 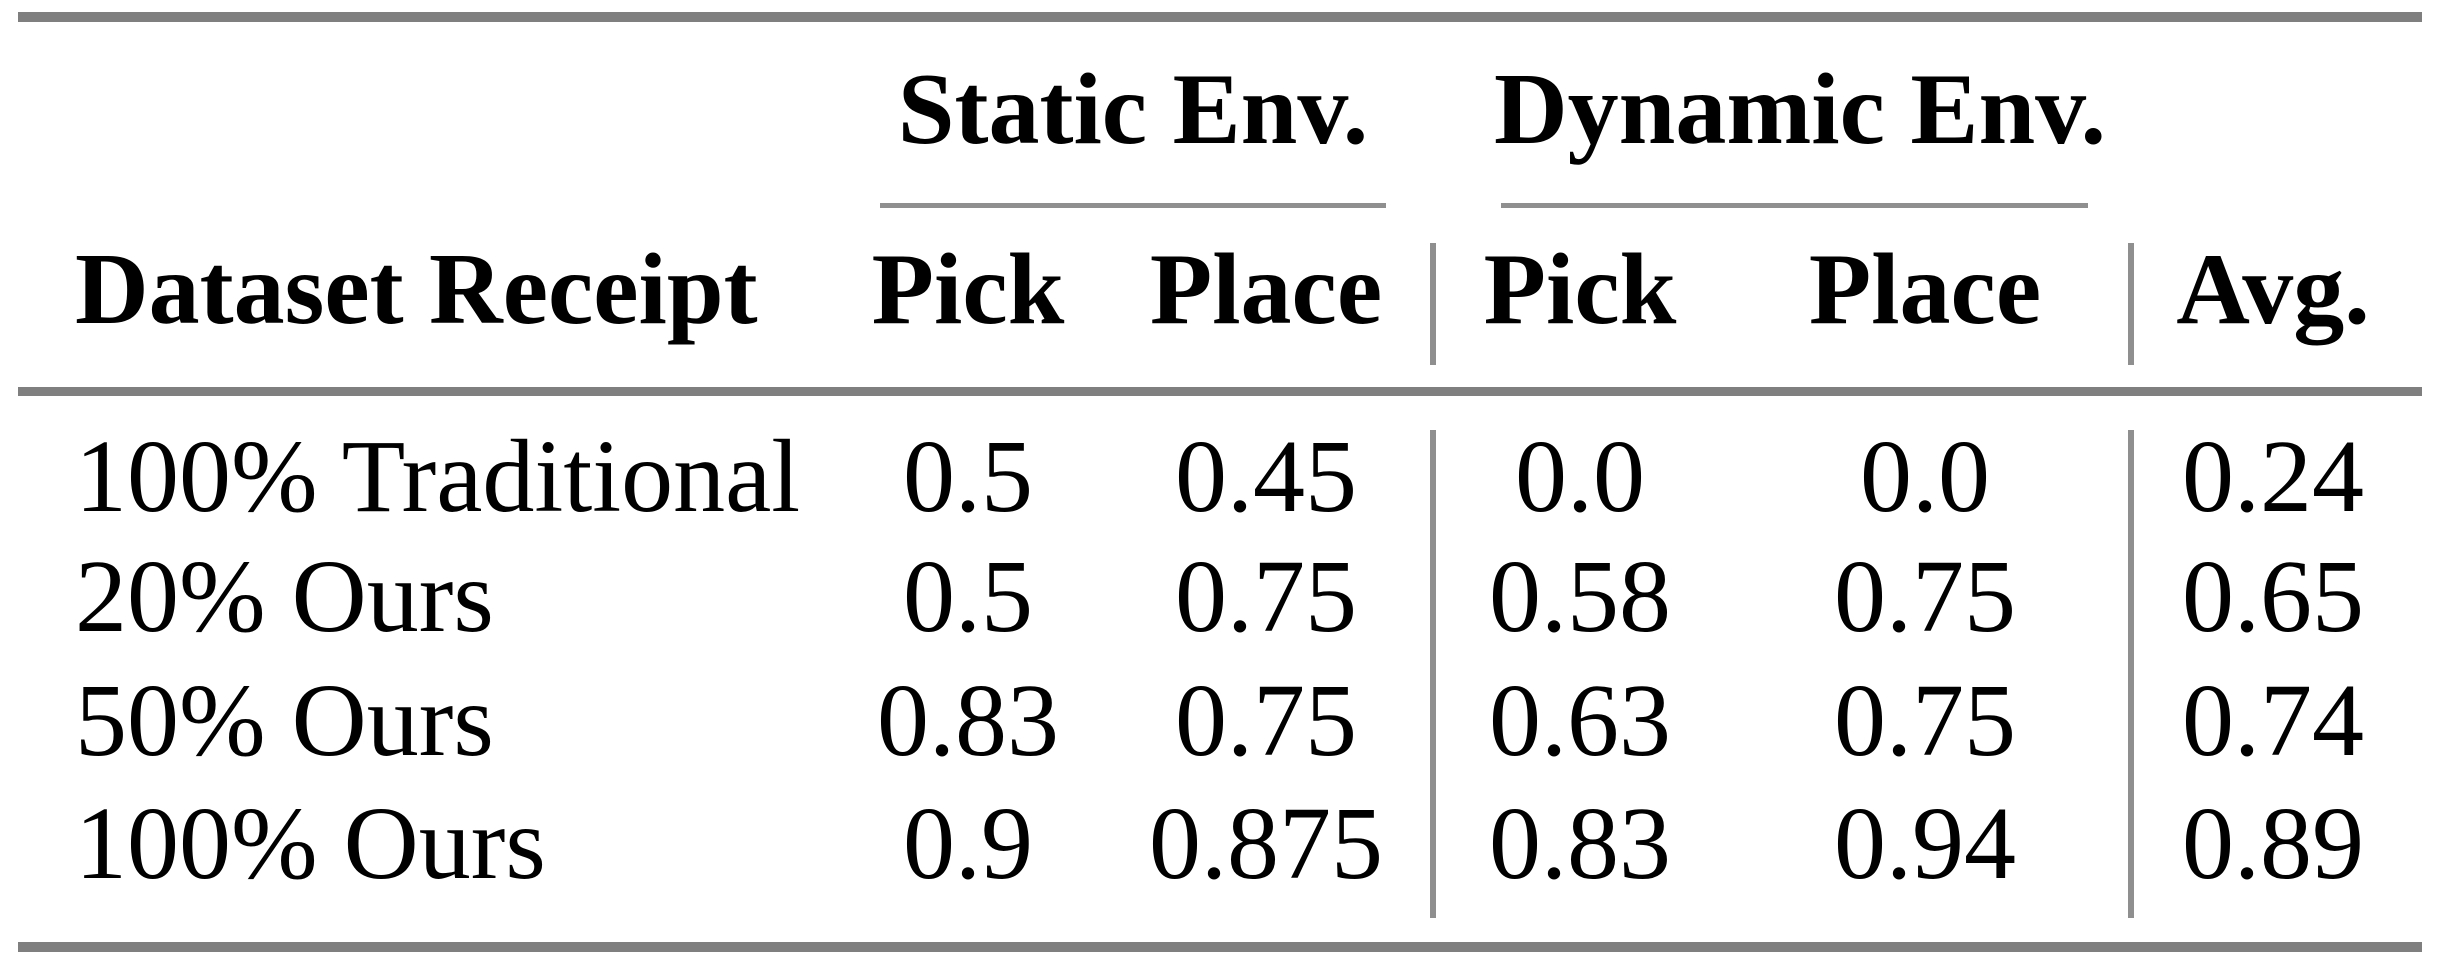 I want to click on cell-dynamic-pick: 0.83, so click(x=1580, y=843).